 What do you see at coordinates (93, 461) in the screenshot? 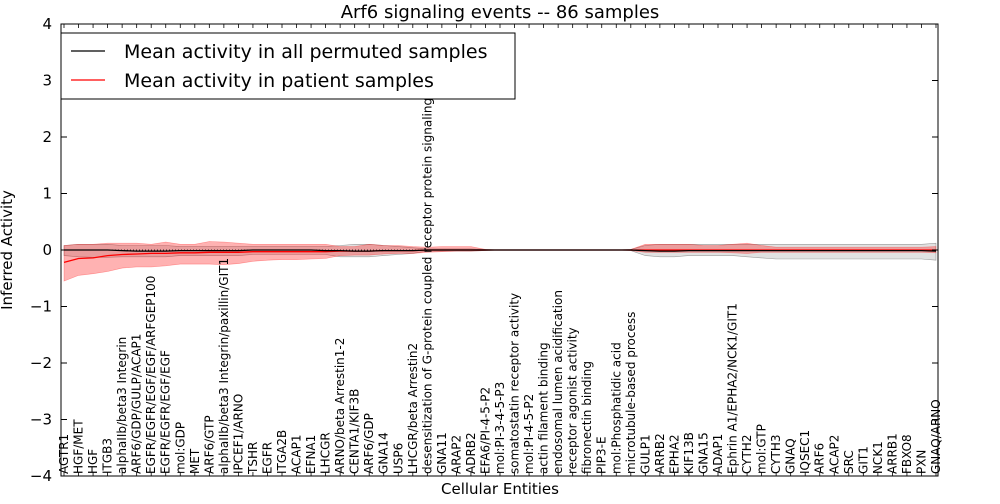
I see `x-tick-label: HGF` at bounding box center [93, 461].